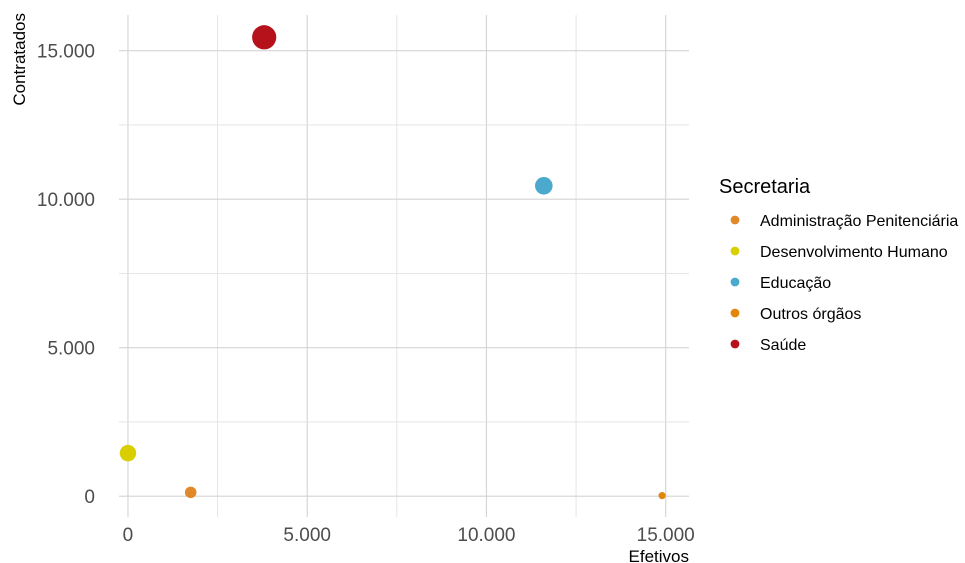 The width and height of the screenshot is (965, 563). Describe the element at coordinates (765, 187) in the screenshot. I see `legend-title: Secretaria` at that location.